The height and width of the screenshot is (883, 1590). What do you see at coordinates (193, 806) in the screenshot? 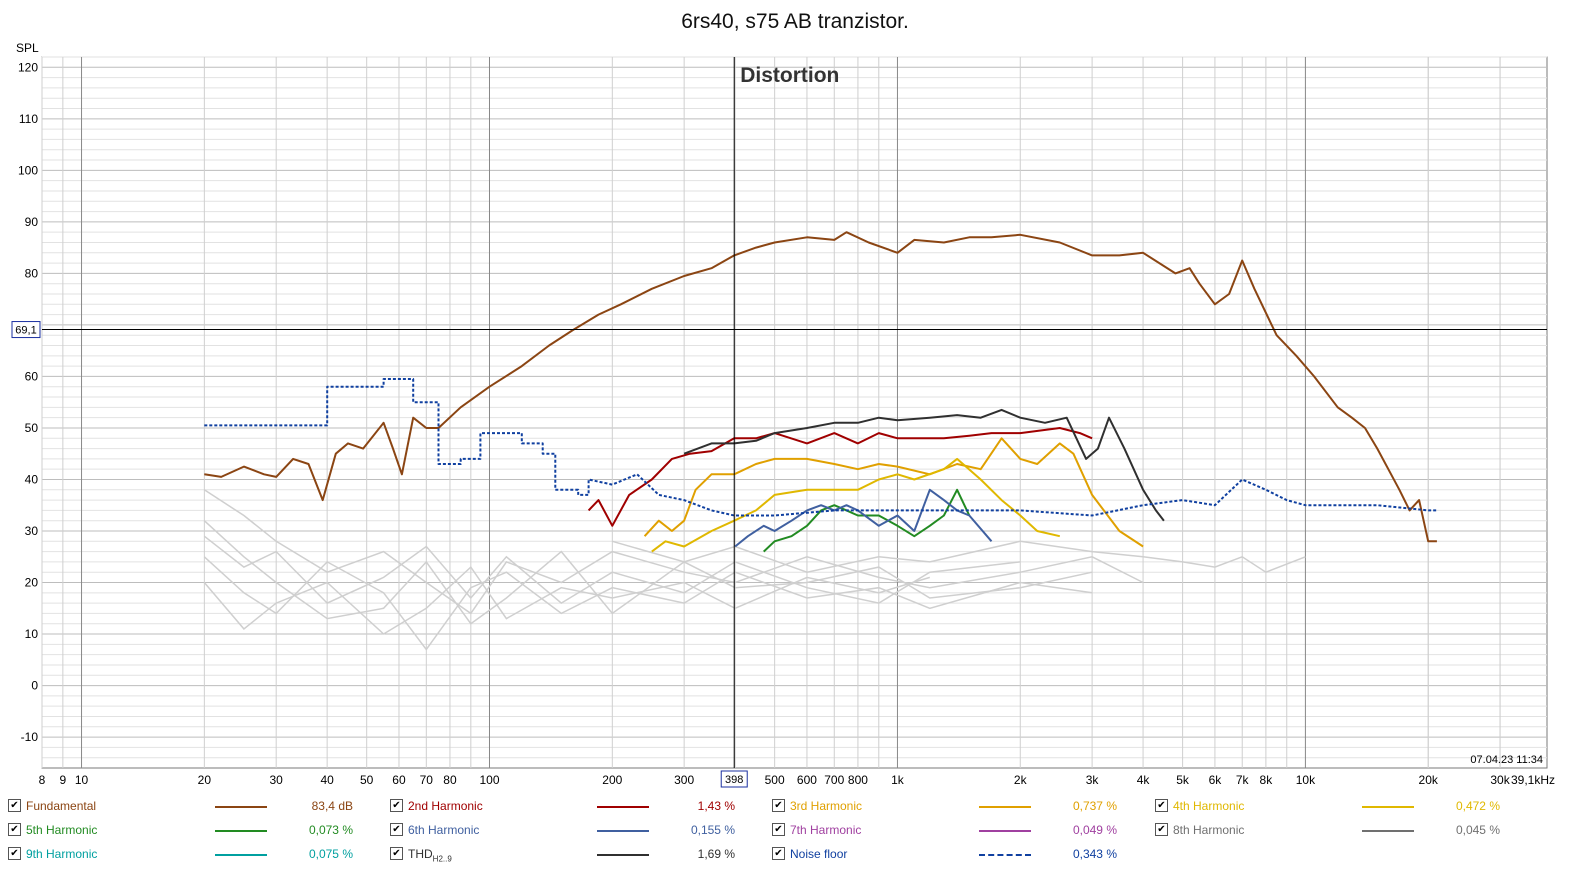
I see `legend-item-fundamental: ✔ Fundamental 83,4 dB` at bounding box center [193, 806].